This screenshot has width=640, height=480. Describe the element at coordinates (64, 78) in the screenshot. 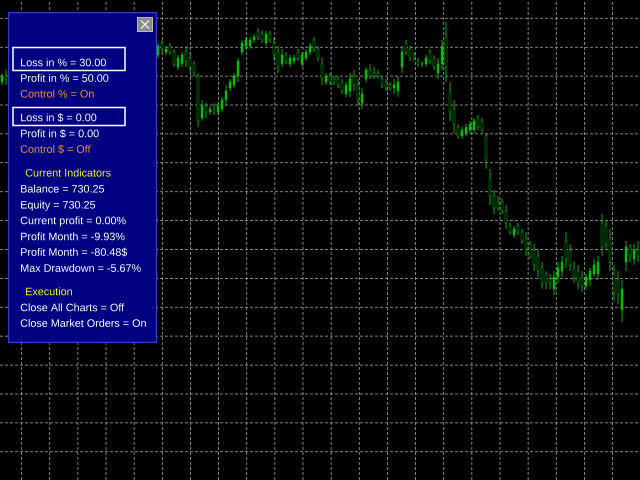

I see `annotation: Profit in % = 50.00` at that location.